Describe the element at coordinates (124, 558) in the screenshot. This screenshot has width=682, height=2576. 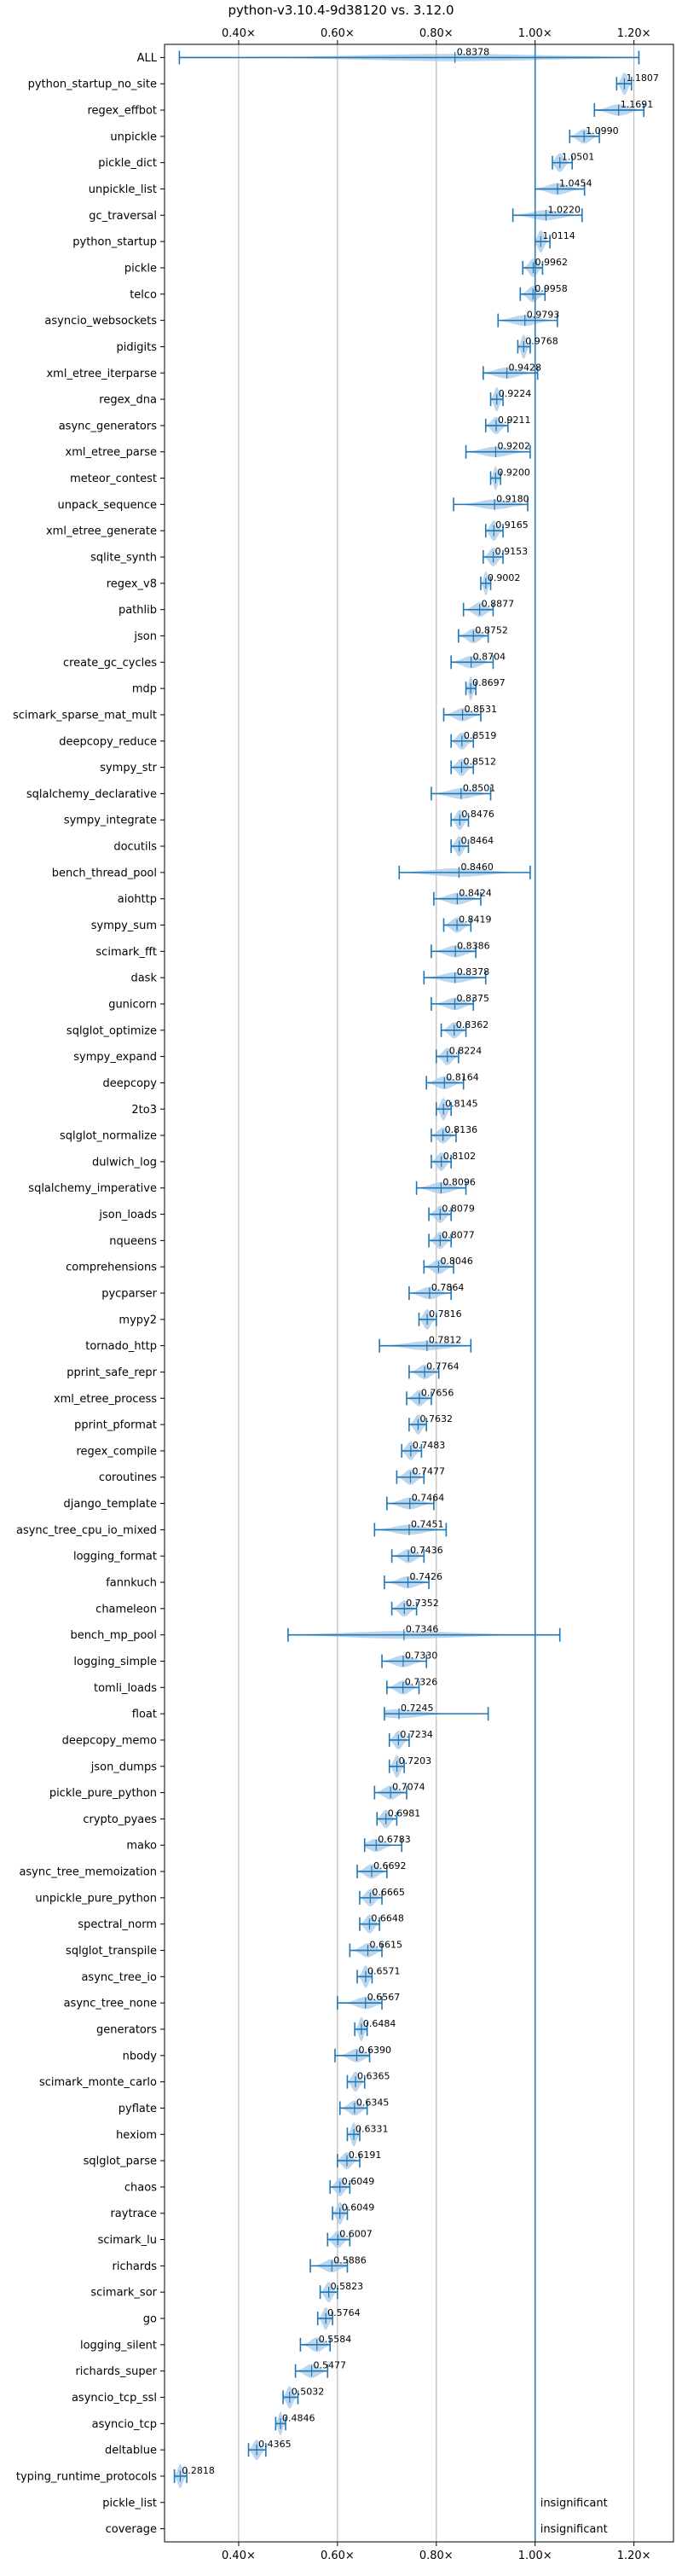
I see `y-tick-label: sqlite_synth` at that location.